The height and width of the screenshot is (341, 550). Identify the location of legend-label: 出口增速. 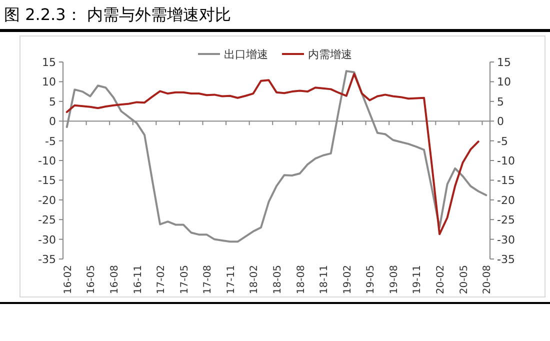
(246, 54).